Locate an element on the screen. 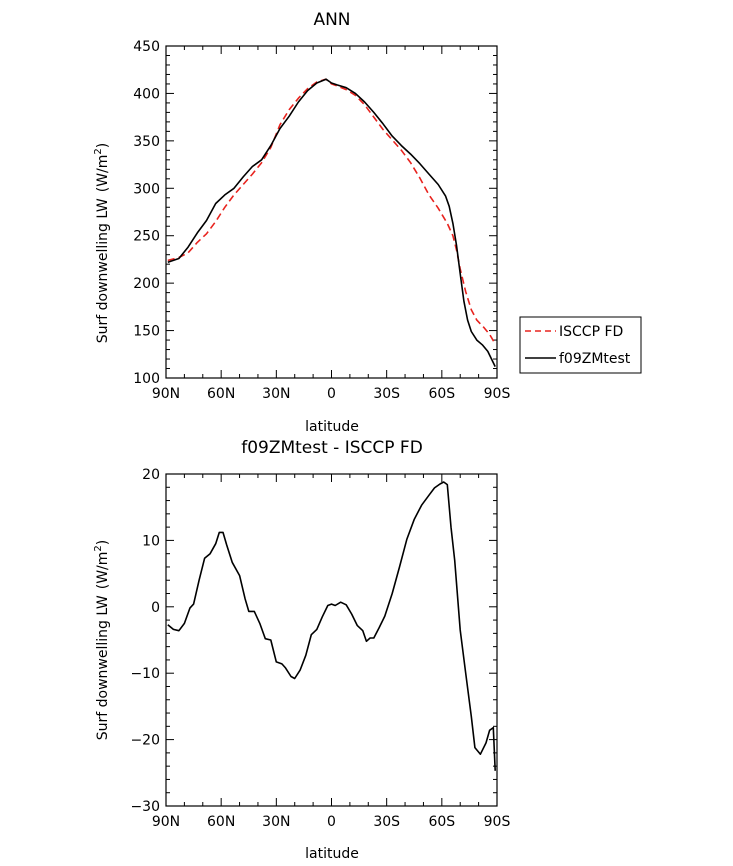  bottom-y-axis-label-unit-close: ) is located at coordinates (103, 542).